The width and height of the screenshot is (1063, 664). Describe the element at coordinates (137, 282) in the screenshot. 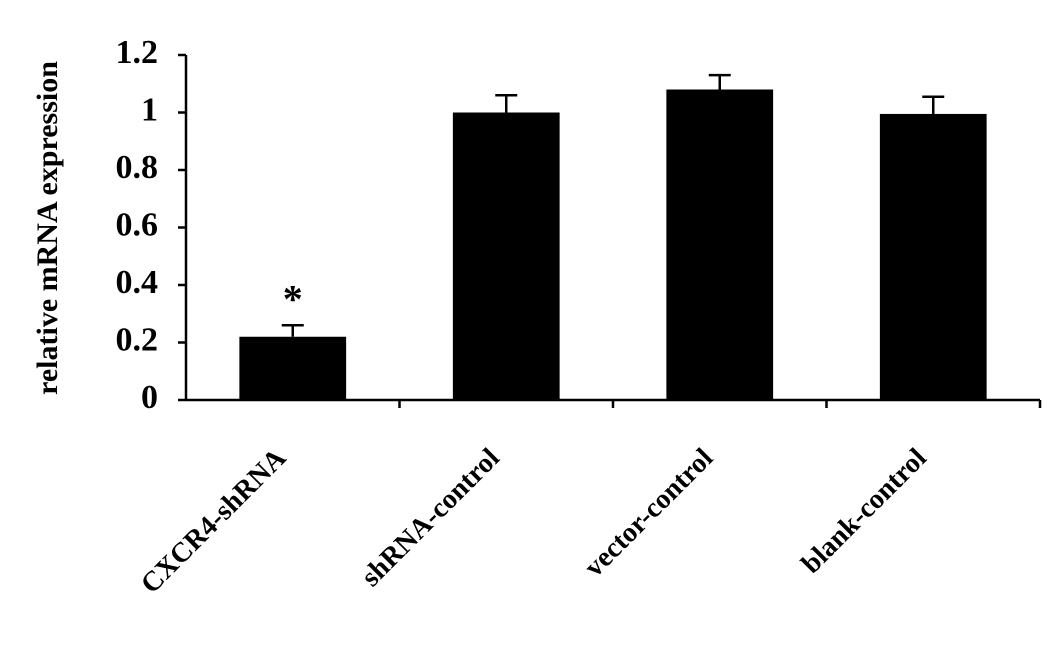

I see `y-tick-label: 0.4` at that location.